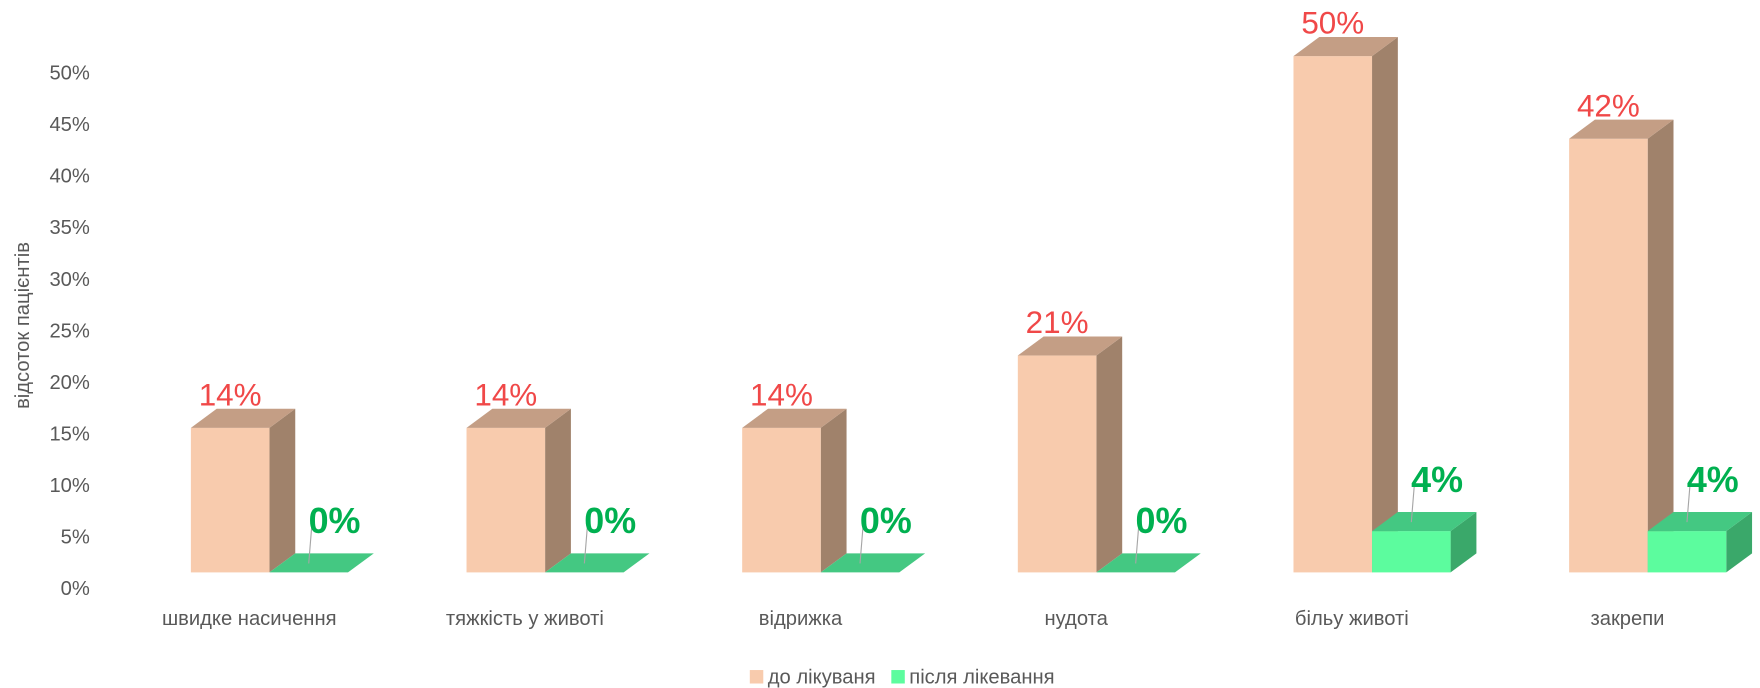 The image size is (1760, 688). Describe the element at coordinates (69, 383) in the screenshot. I see `y-tick-label: 20%` at that location.